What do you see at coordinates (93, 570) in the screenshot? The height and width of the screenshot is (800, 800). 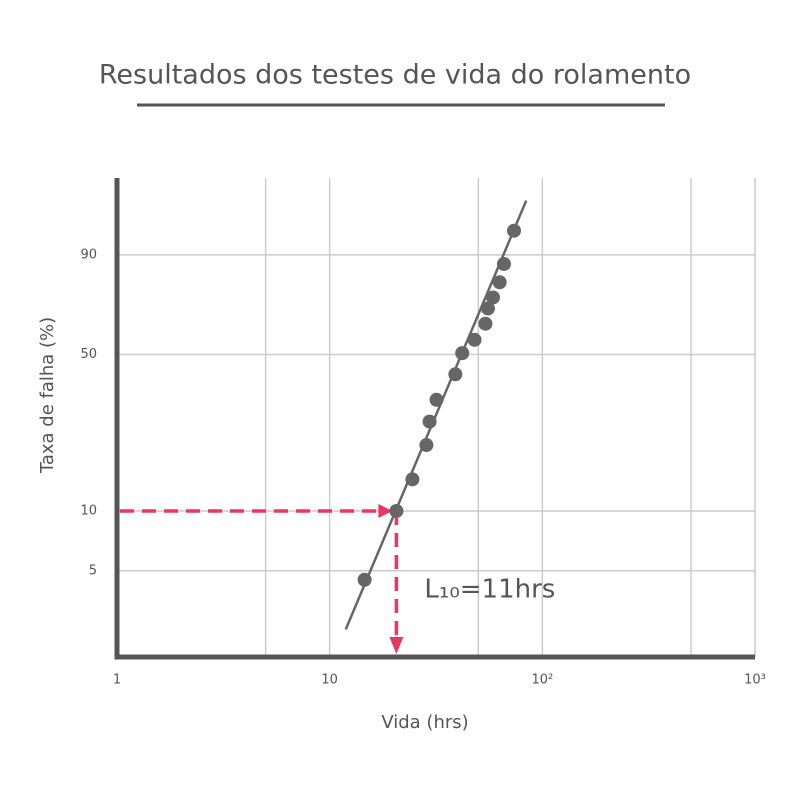 I see `y-tick-label: 5` at bounding box center [93, 570].